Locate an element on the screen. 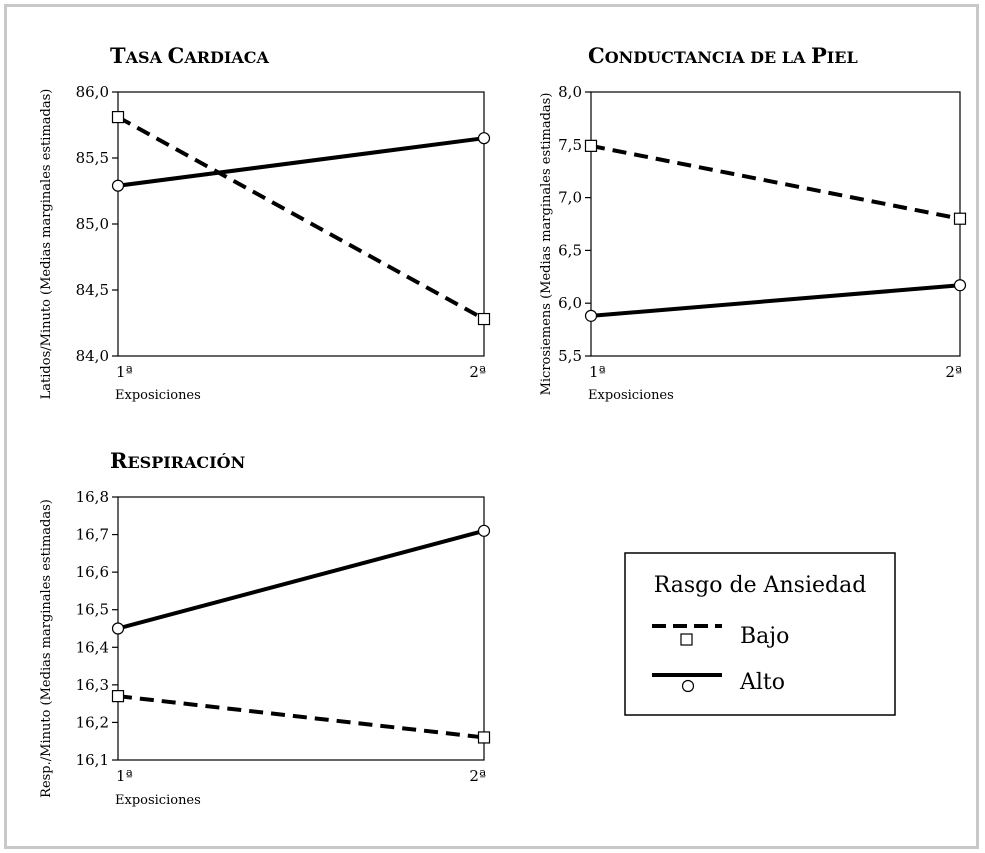 Image resolution: width=985 pixels, height=853 pixels. respiracion-ytick-label: 16,2 is located at coordinates (92, 722).